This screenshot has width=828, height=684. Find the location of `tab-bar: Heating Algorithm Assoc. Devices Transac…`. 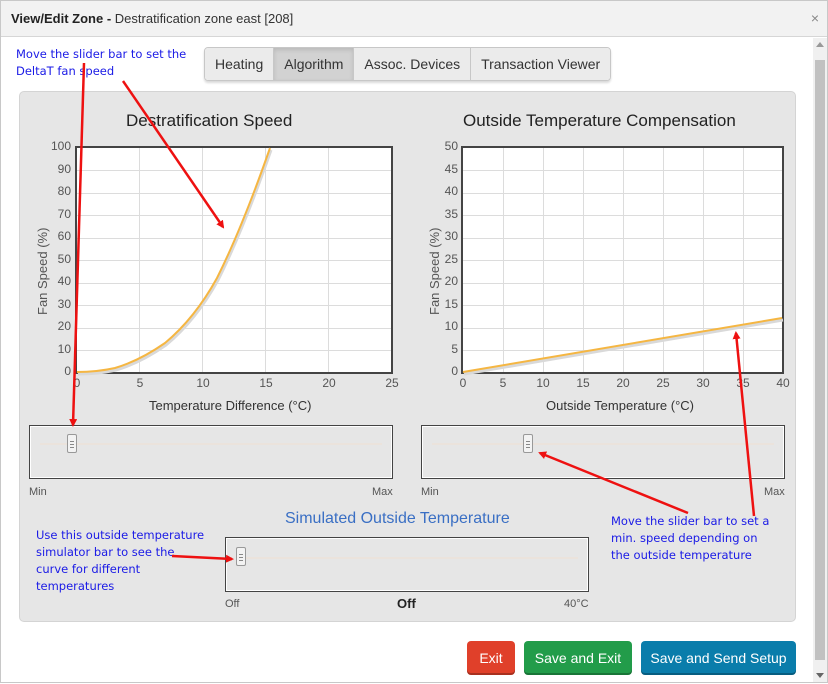

tab-bar: Heating Algorithm Assoc. Devices Transac… is located at coordinates (408, 64).